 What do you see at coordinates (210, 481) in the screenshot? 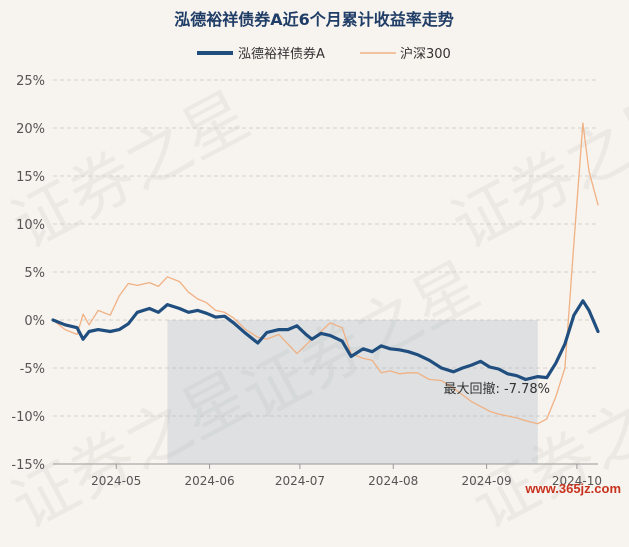
I see `x-tick-label: 2024-06` at bounding box center [210, 481].